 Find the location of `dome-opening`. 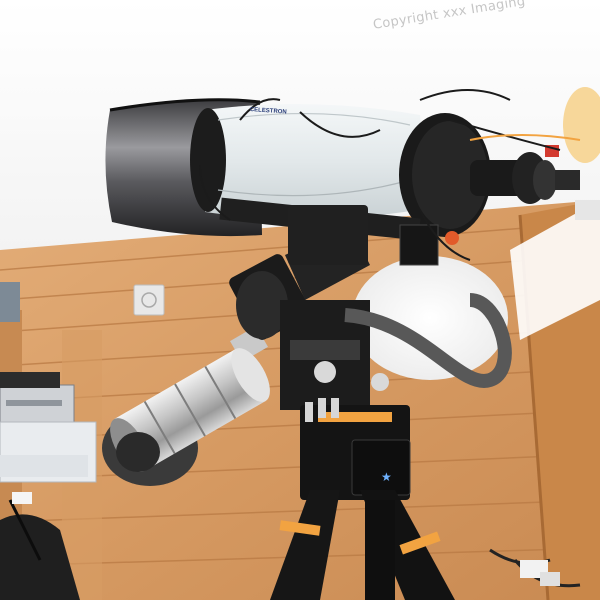

dome-opening is located at coordinates (430, 318).